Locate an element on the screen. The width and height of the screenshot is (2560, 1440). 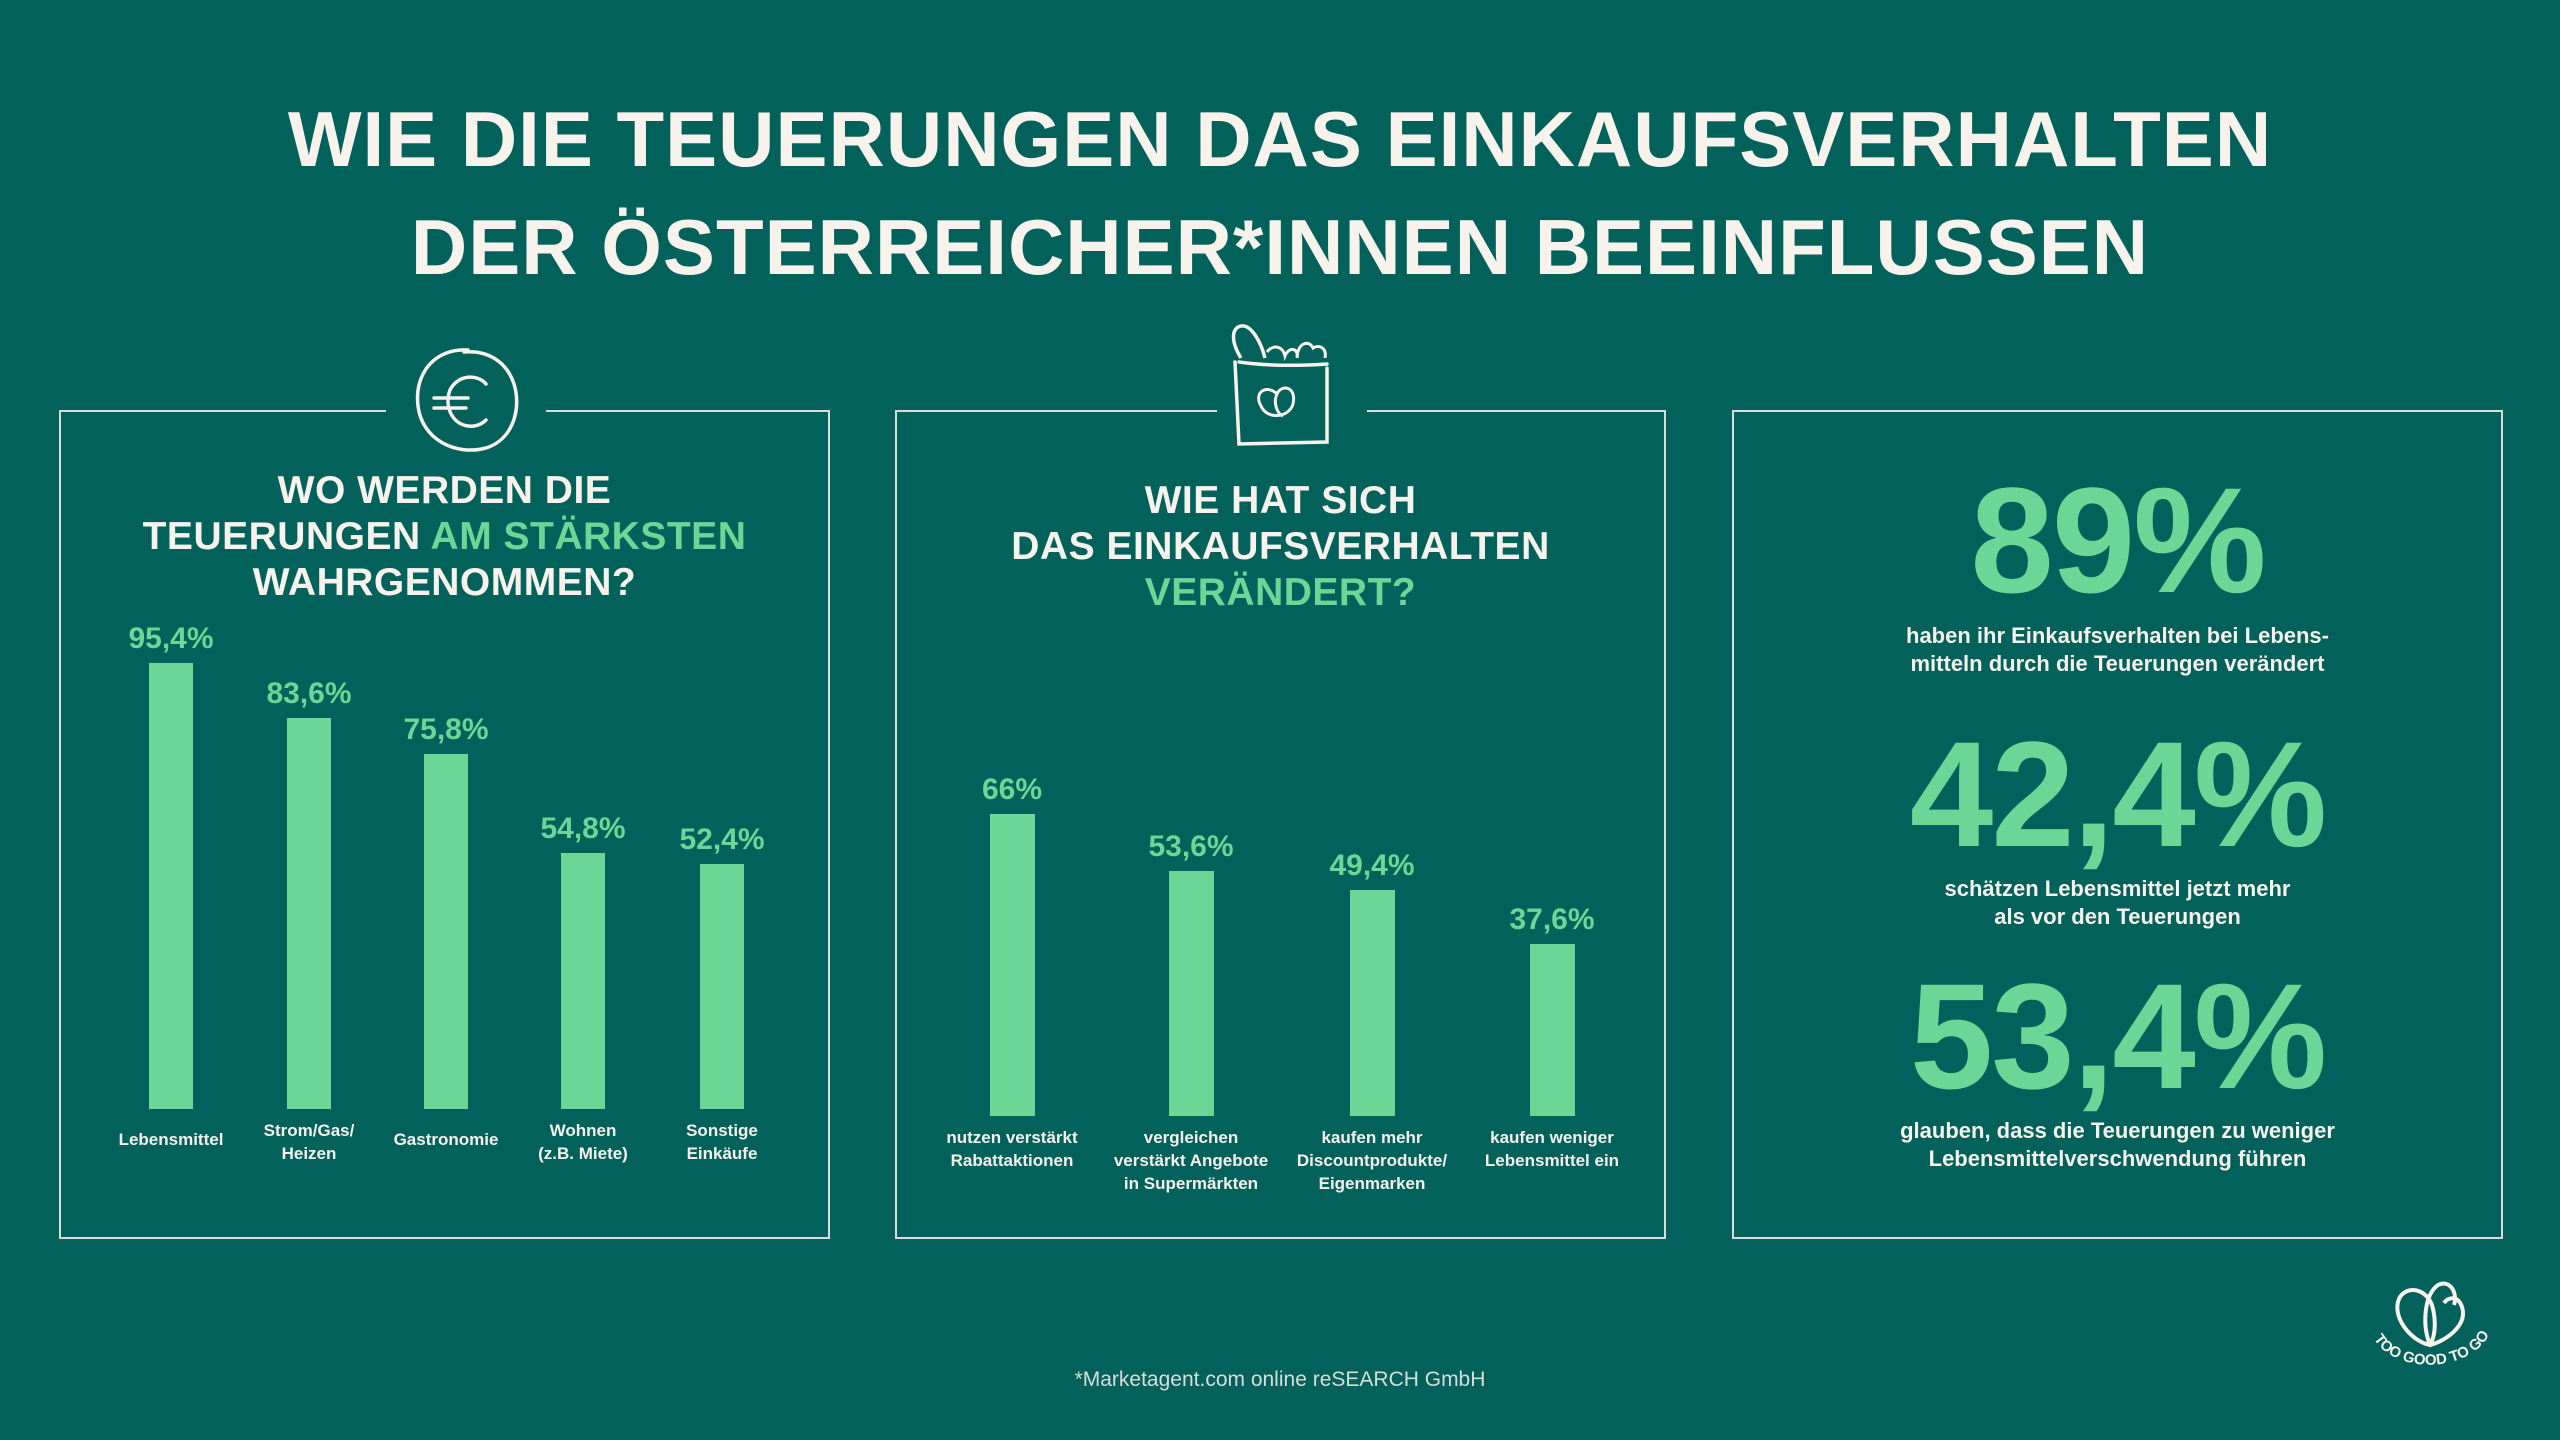
chart2-title-line3: VERÄNDERT? is located at coordinates (1280, 592).